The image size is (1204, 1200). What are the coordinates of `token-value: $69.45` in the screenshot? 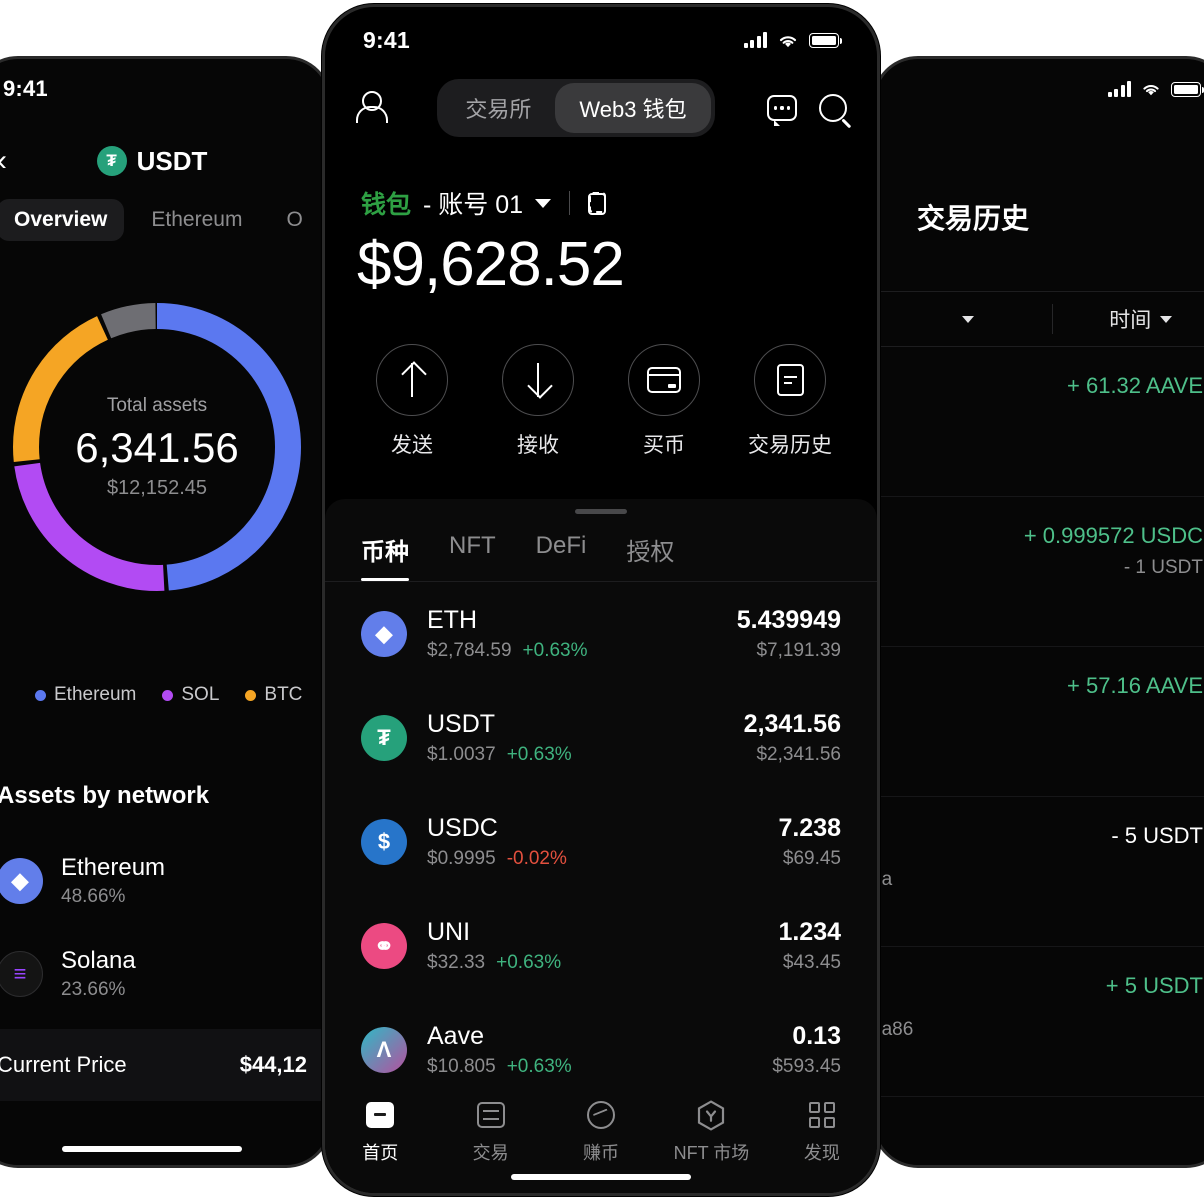 It's located at (811, 858).